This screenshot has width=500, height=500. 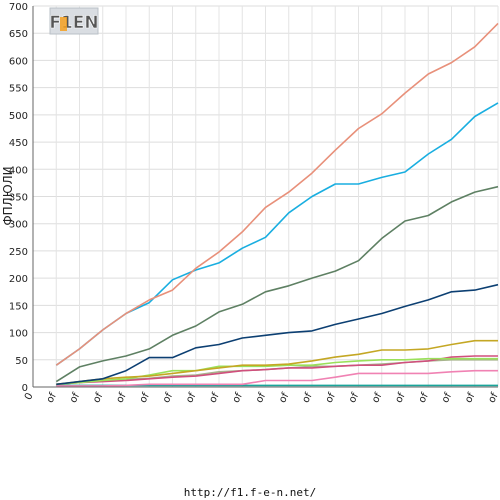 I want to click on logo-text: F1EN, so click(x=73, y=23).